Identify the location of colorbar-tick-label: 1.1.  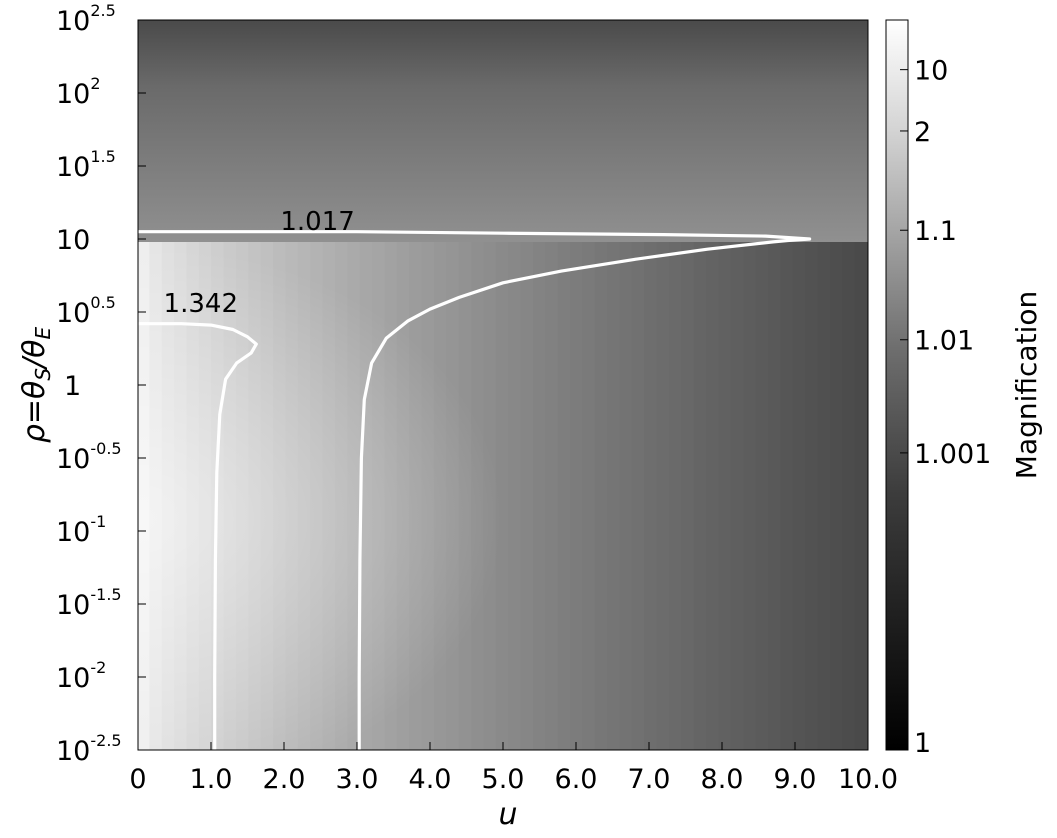
(935, 231).